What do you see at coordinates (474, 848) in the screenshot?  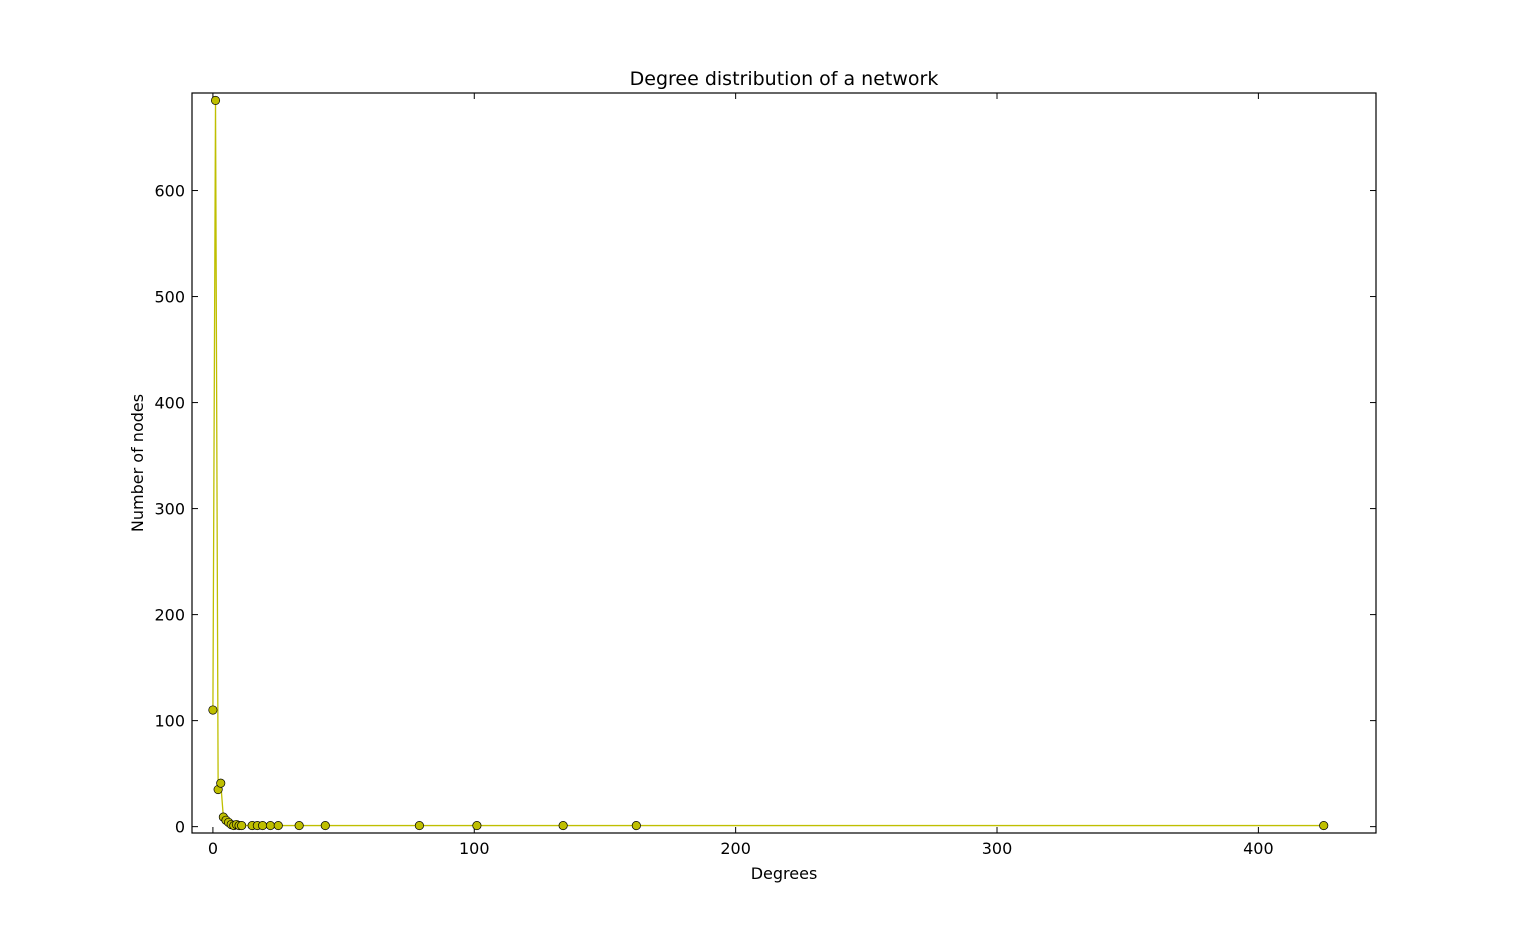 I see `x-tick-label: 100` at bounding box center [474, 848].